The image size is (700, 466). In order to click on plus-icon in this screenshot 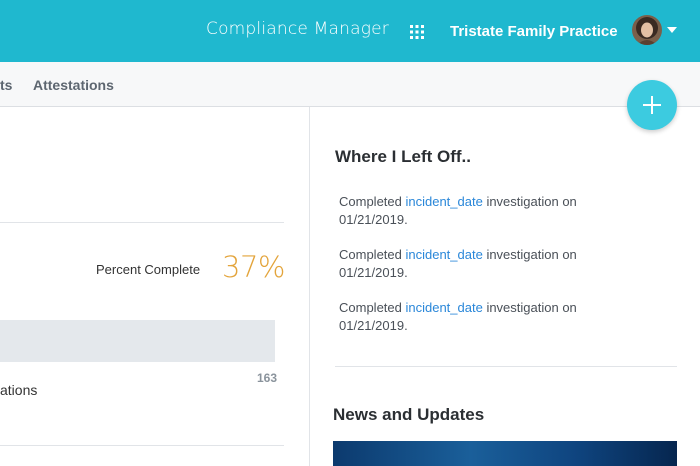, I will do `click(652, 105)`.